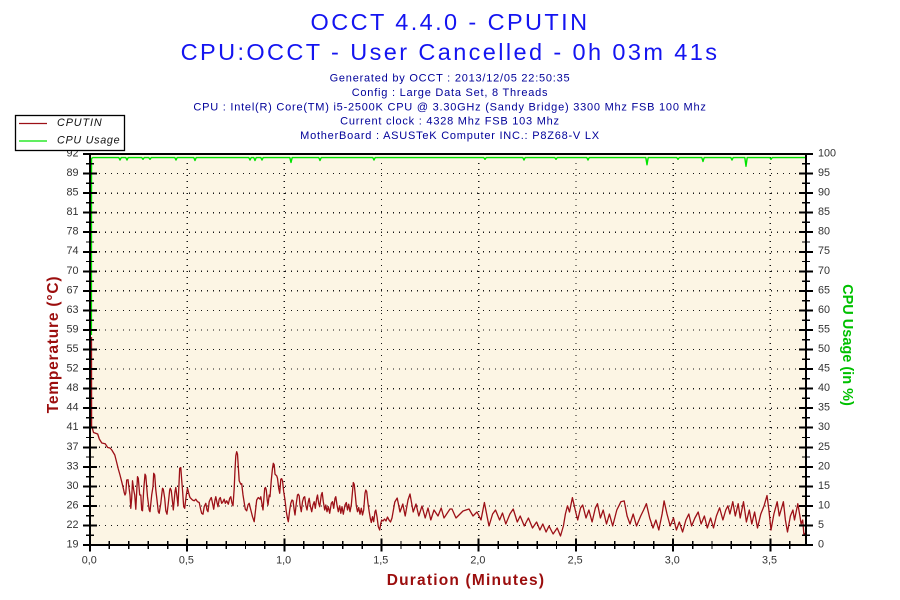 Image resolution: width=900 pixels, height=600 pixels. I want to click on svg-text: CPU Usage, so click(88, 141).